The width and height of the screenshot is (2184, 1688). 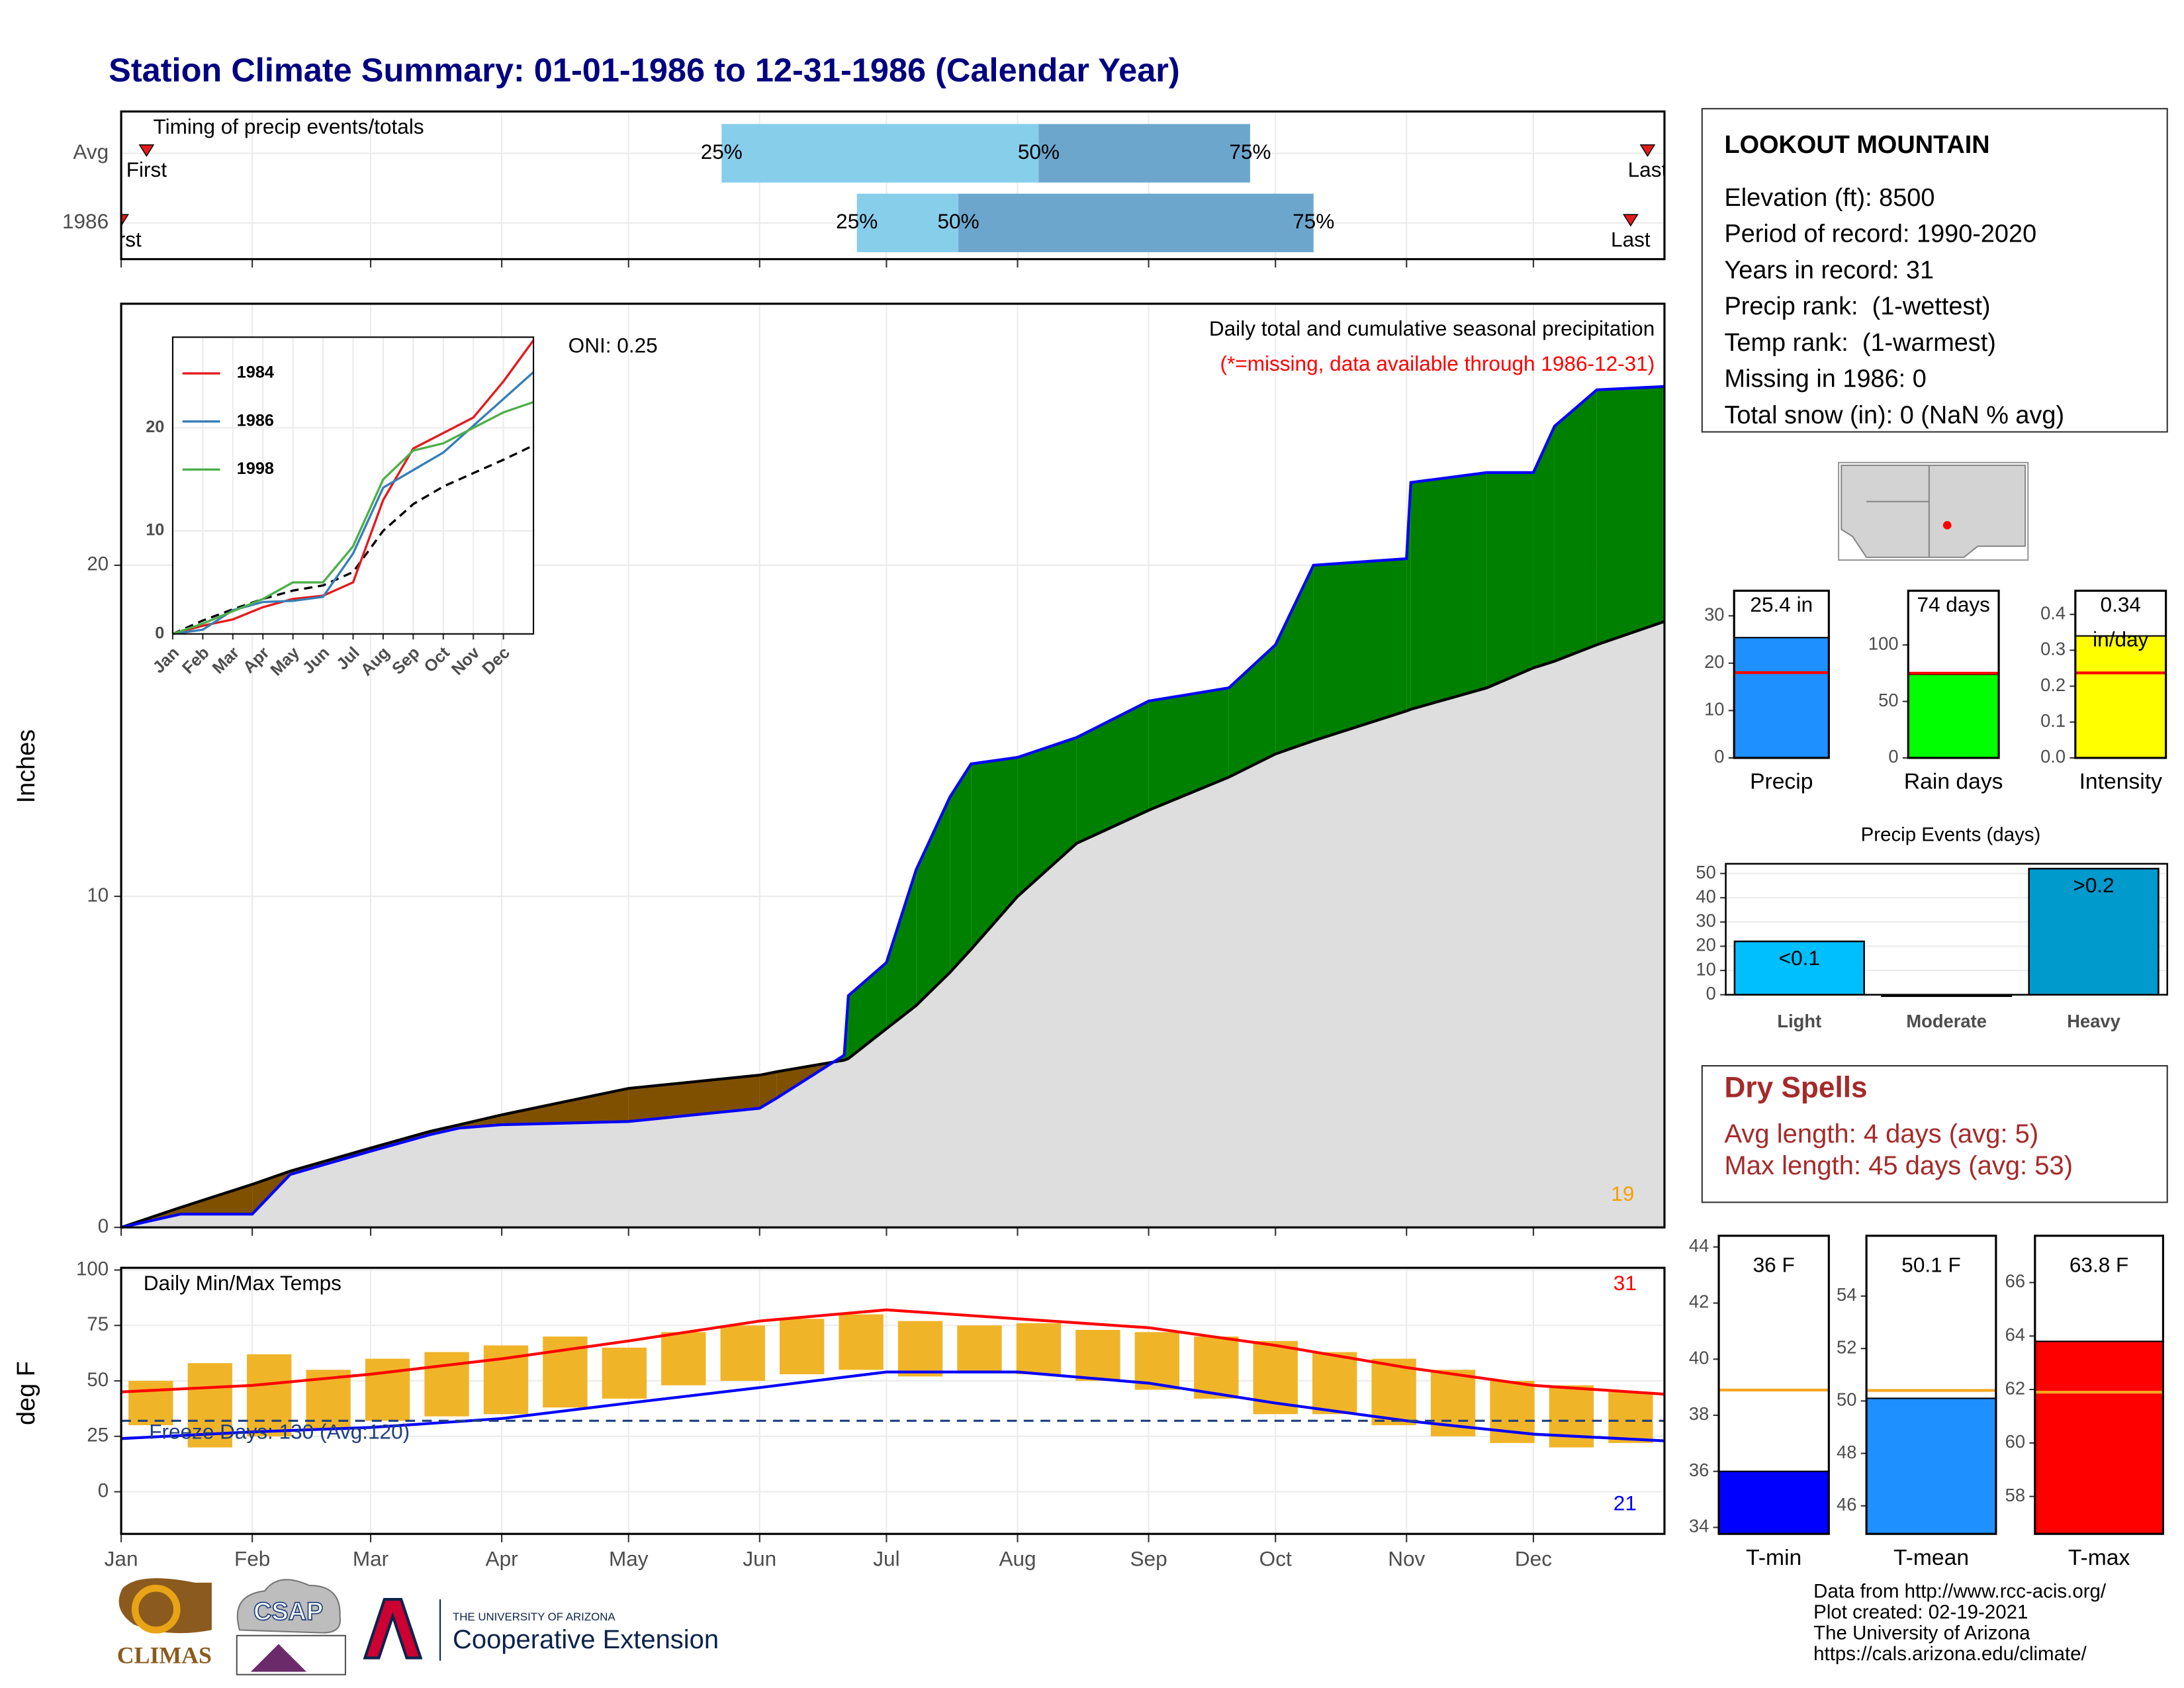 I want to click on x-label: T-max, so click(x=2099, y=1558).